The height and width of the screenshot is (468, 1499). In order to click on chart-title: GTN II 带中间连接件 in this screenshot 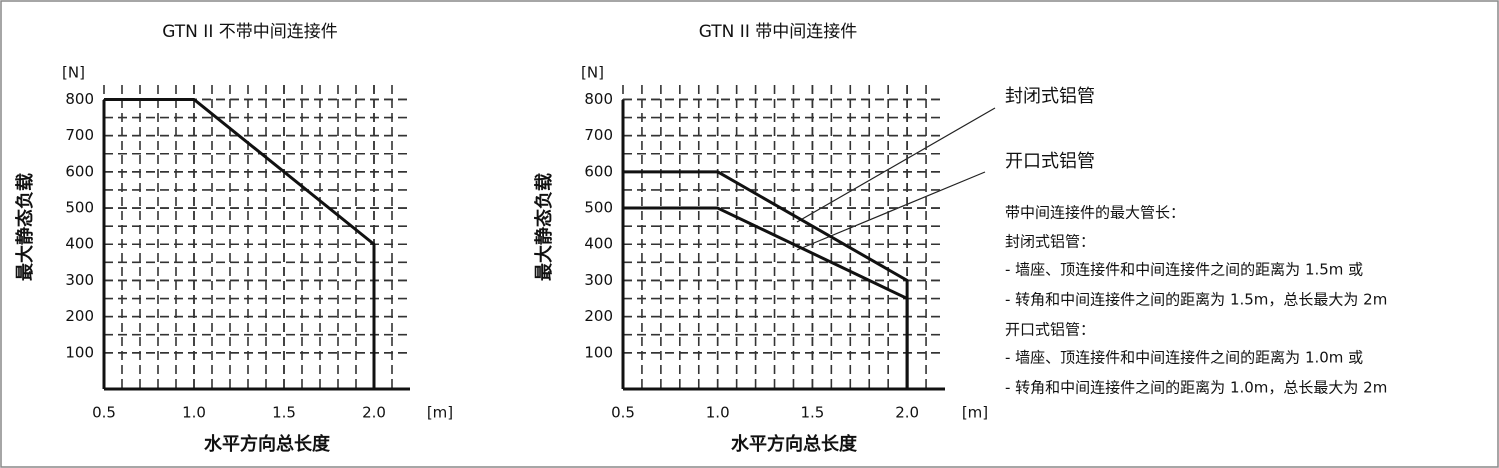, I will do `click(778, 32)`.